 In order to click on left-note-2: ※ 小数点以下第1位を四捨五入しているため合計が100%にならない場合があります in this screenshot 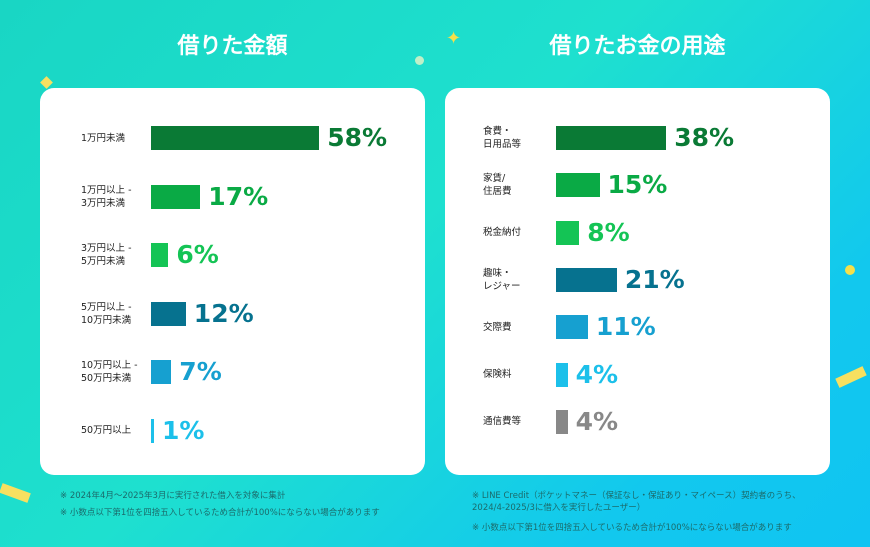, I will do `click(220, 513)`.